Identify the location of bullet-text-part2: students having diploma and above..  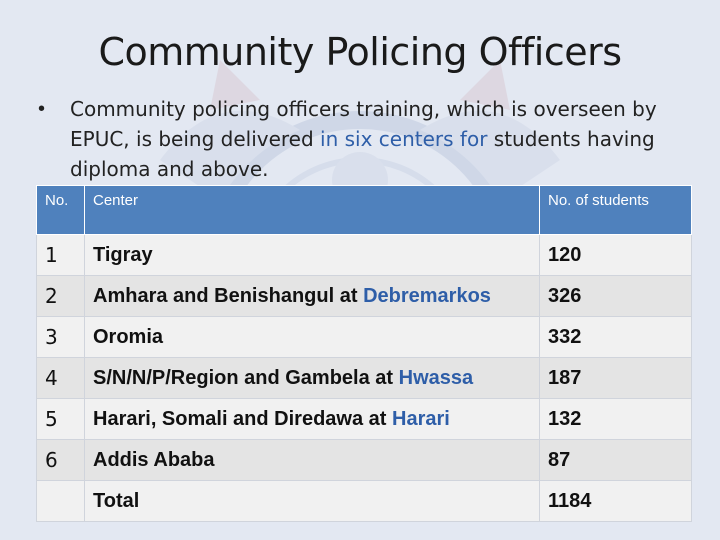
(362, 154).